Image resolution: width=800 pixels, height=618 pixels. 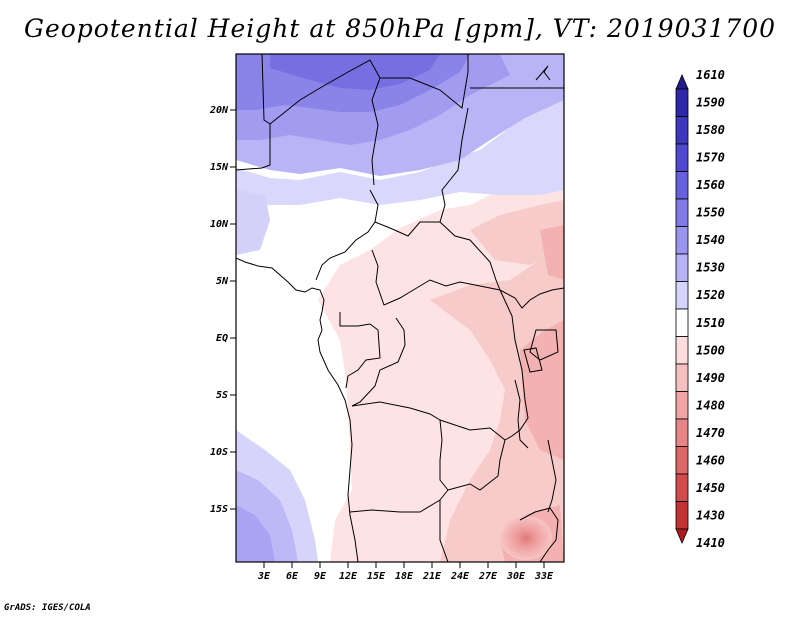 What do you see at coordinates (376, 576) in the screenshot?
I see `lon-label: 15E` at bounding box center [376, 576].